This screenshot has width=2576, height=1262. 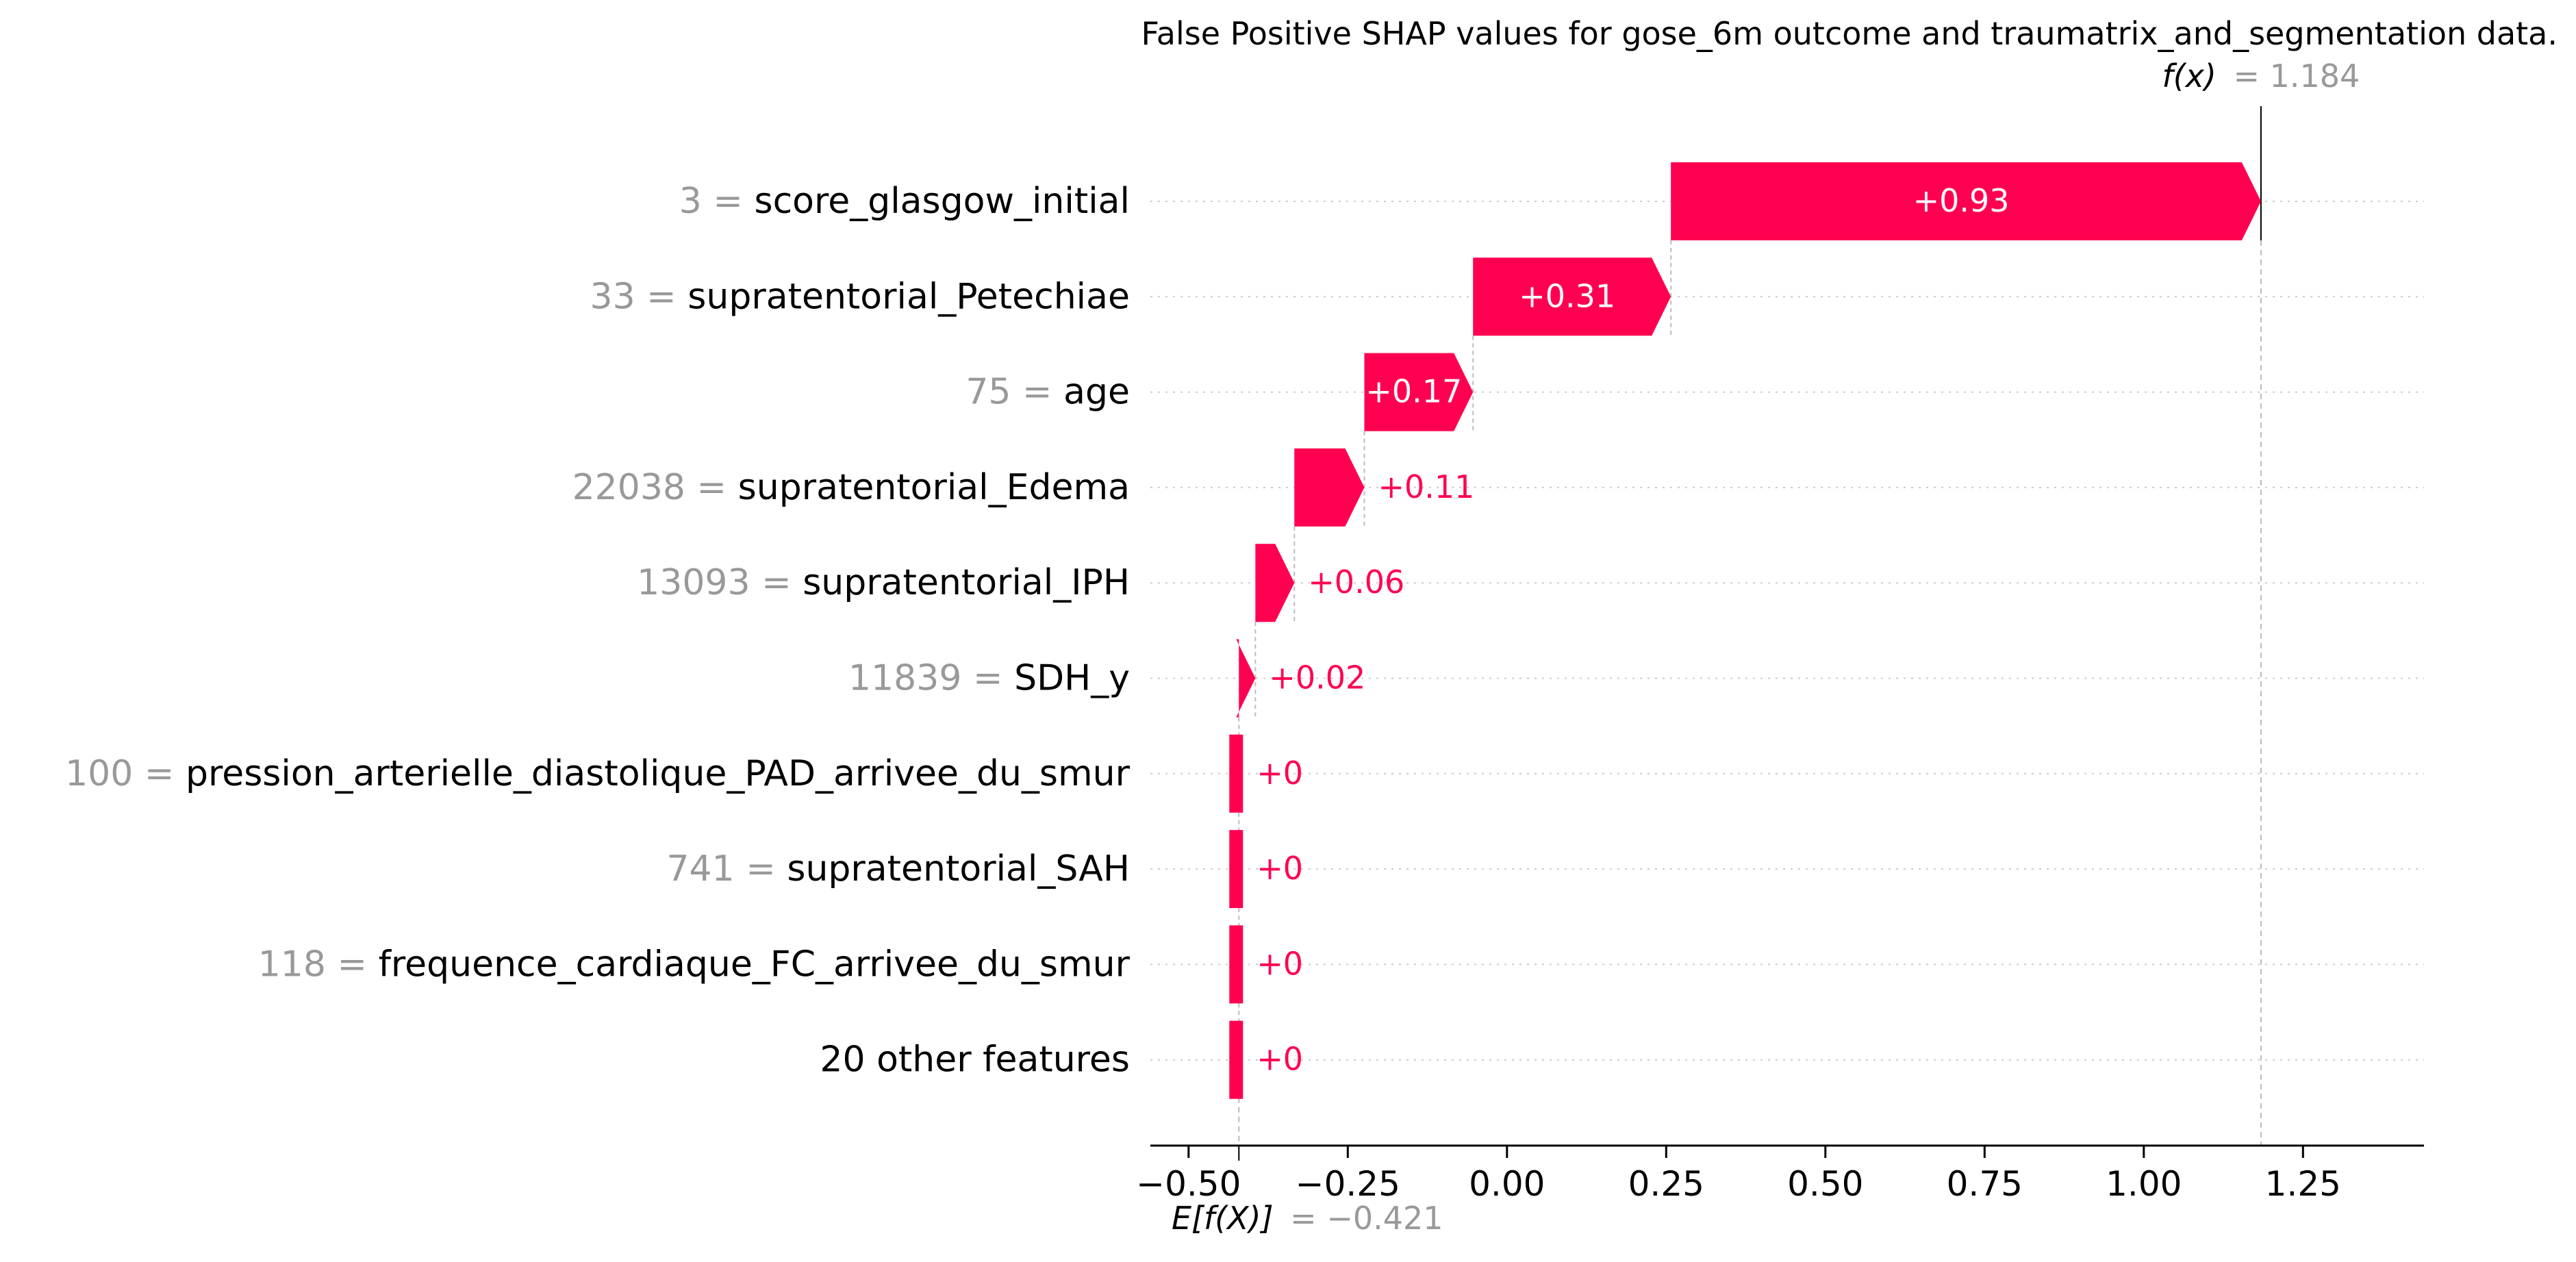 I want to click on fx-label: f(x), so click(x=2189, y=76).